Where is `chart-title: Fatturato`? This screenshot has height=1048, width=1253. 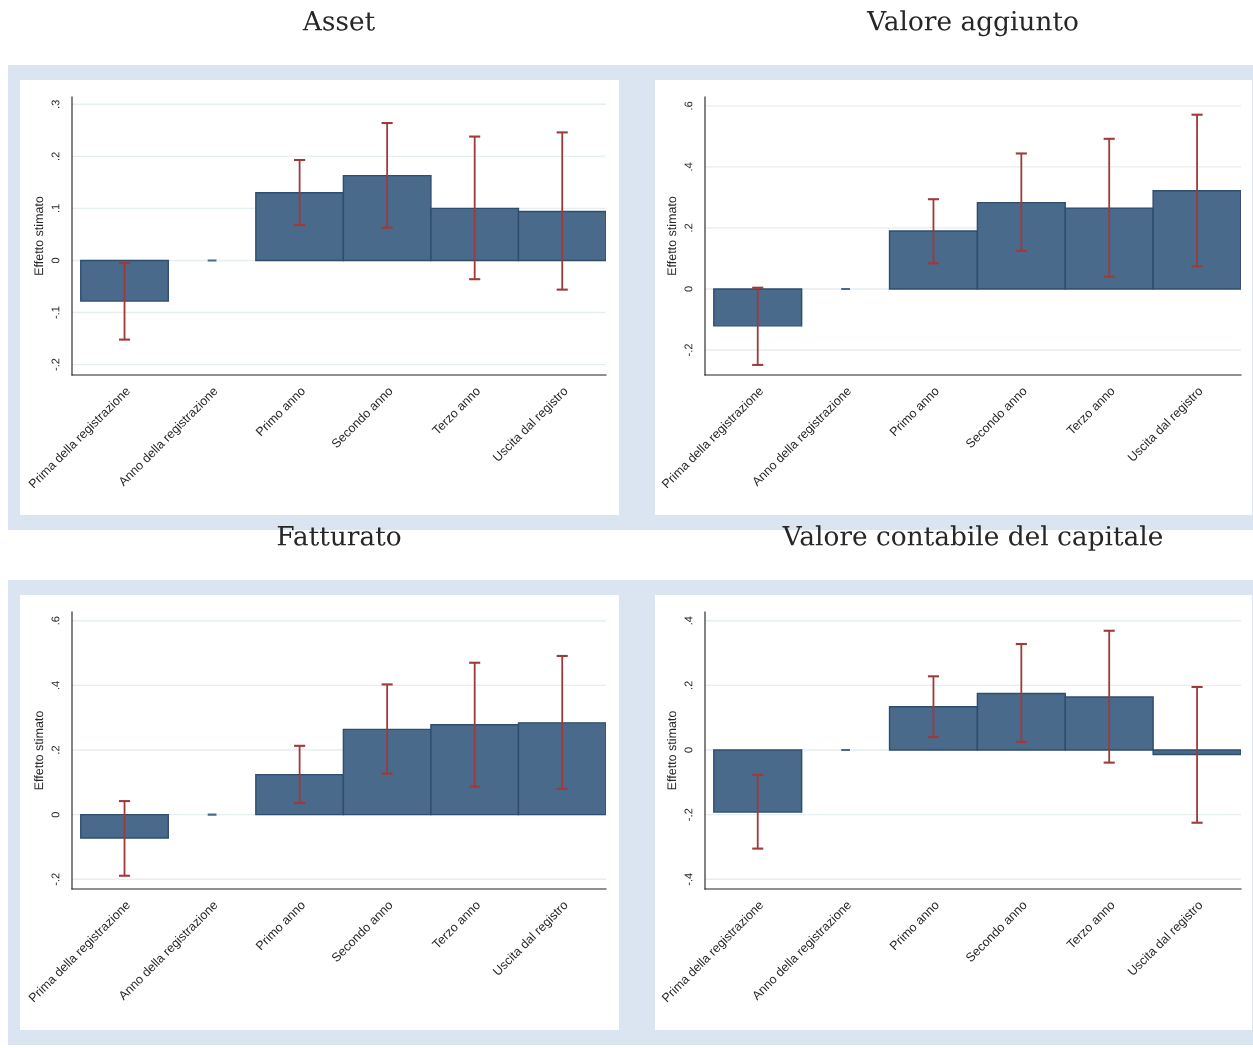 chart-title: Fatturato is located at coordinates (339, 536).